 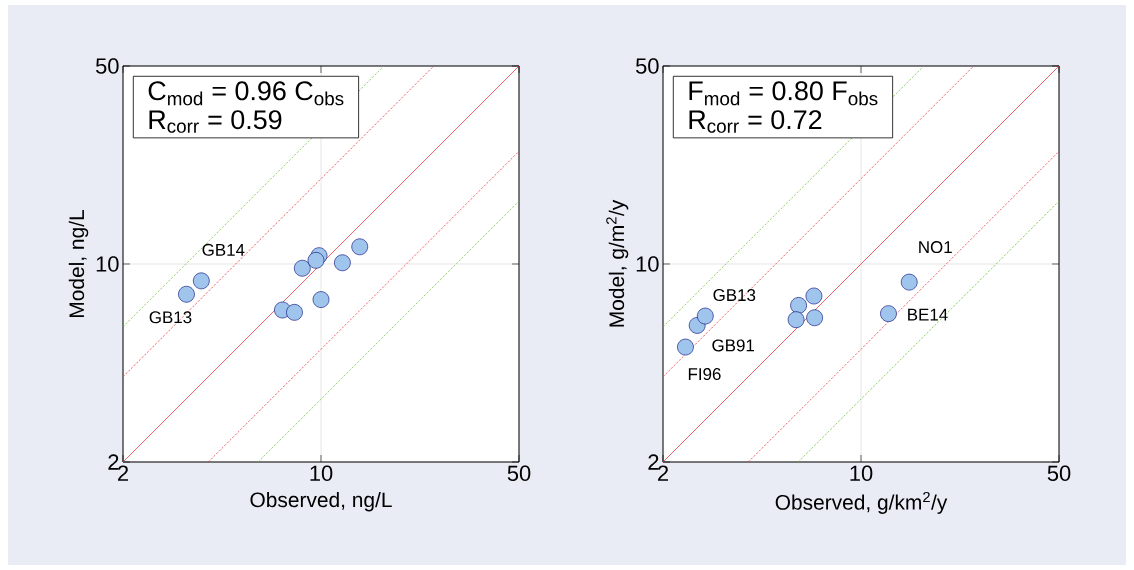 What do you see at coordinates (215, 121) in the screenshot?
I see `annotation: R$_{corr}$ = 0.59` at bounding box center [215, 121].